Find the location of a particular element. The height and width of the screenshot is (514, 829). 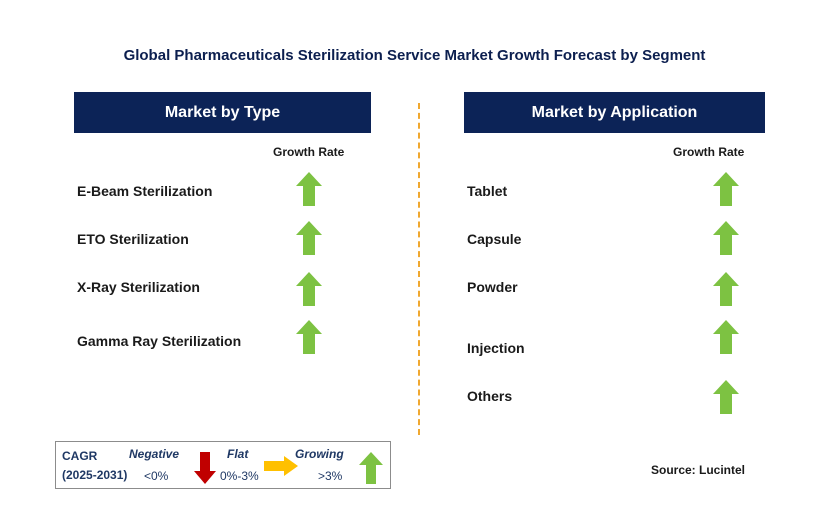

type-label-eto: ETO Sterilization is located at coordinates (133, 239).